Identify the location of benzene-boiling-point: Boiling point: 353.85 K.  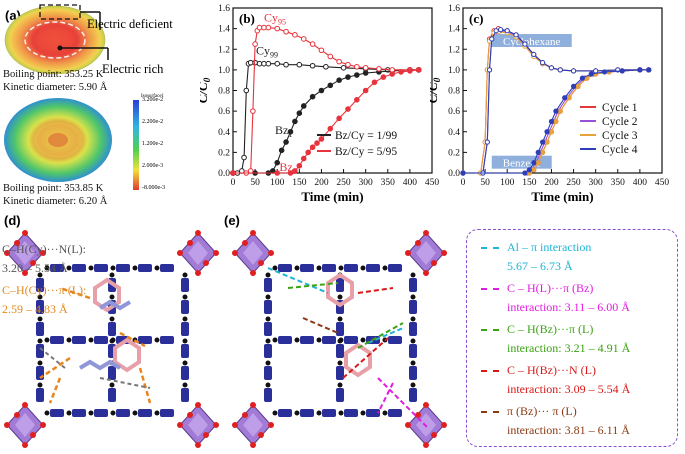
(53, 188).